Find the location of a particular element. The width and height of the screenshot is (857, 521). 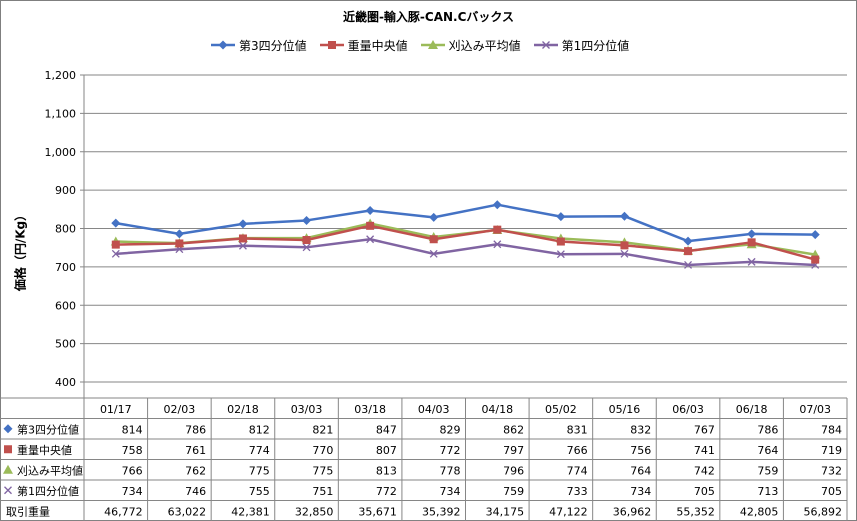

data-label: 746 is located at coordinates (195, 491).